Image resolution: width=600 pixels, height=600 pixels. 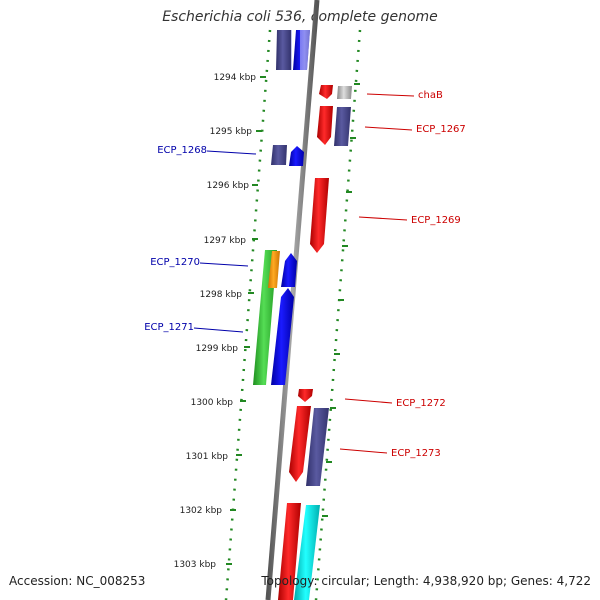 What do you see at coordinates (207, 457) in the screenshot?
I see `tick-label: 1301 kbp` at bounding box center [207, 457].